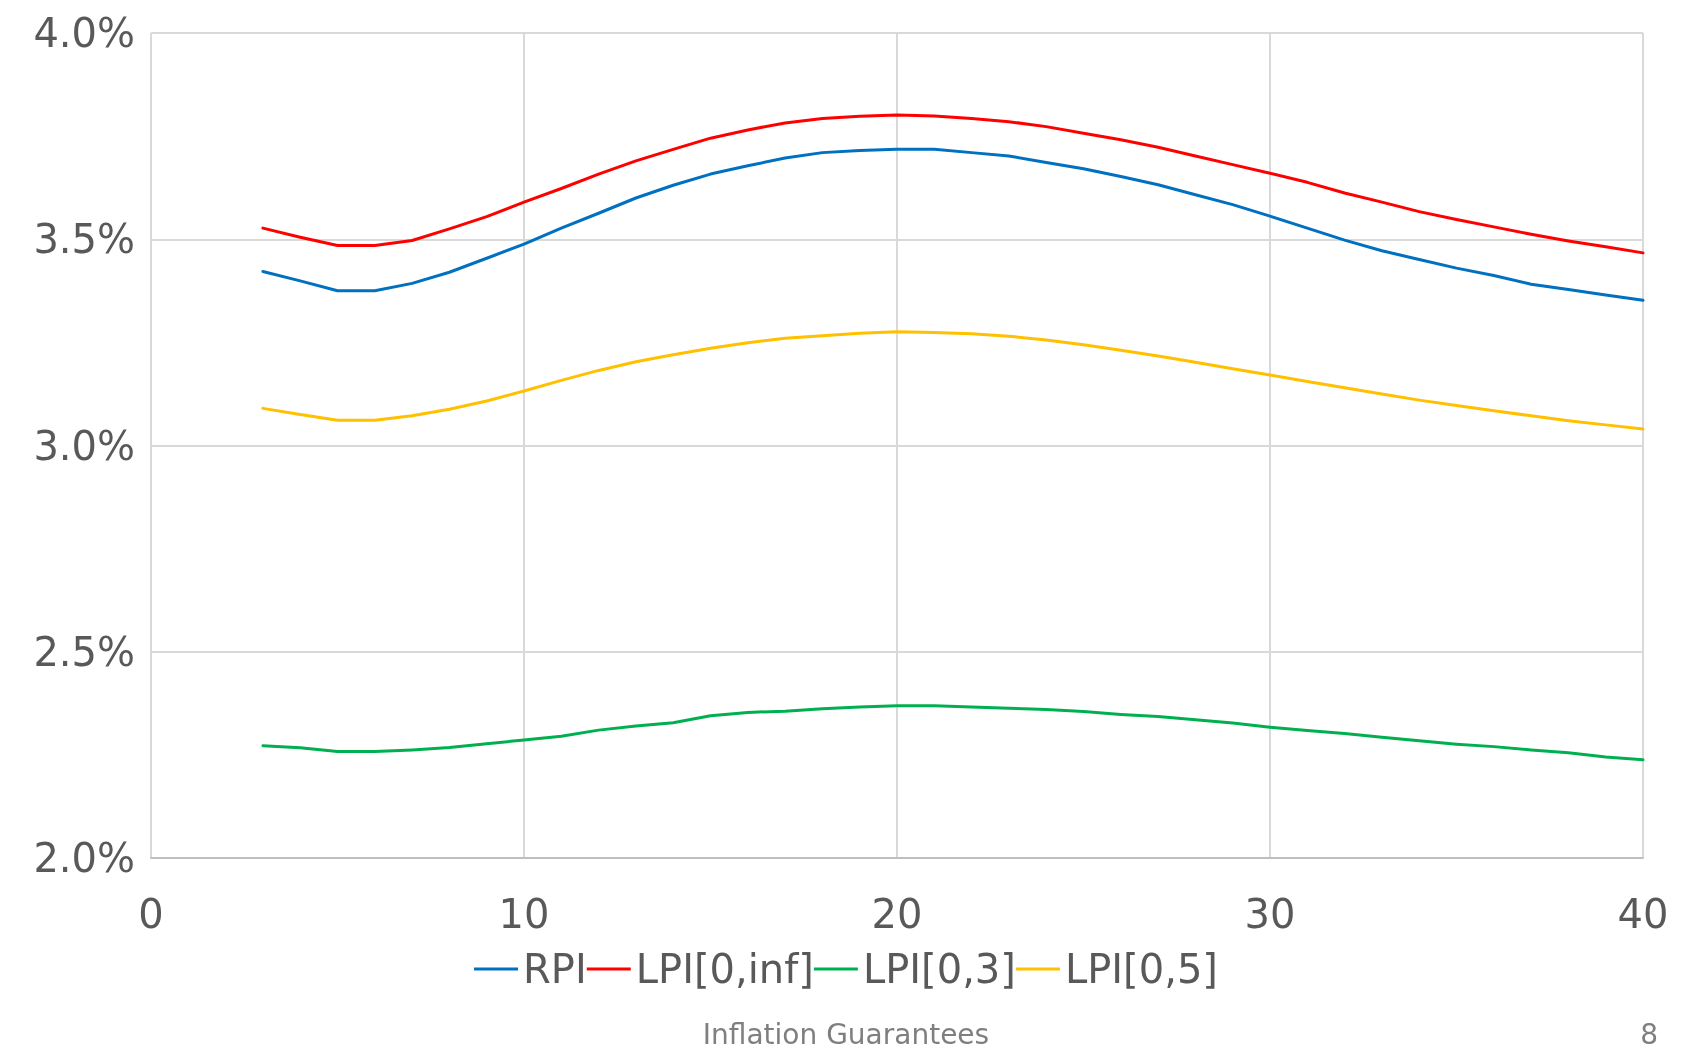 Image resolution: width=1692 pixels, height=1064 pixels. What do you see at coordinates (846, 1034) in the screenshot?
I see `text: Inflation Guarantees` at bounding box center [846, 1034].